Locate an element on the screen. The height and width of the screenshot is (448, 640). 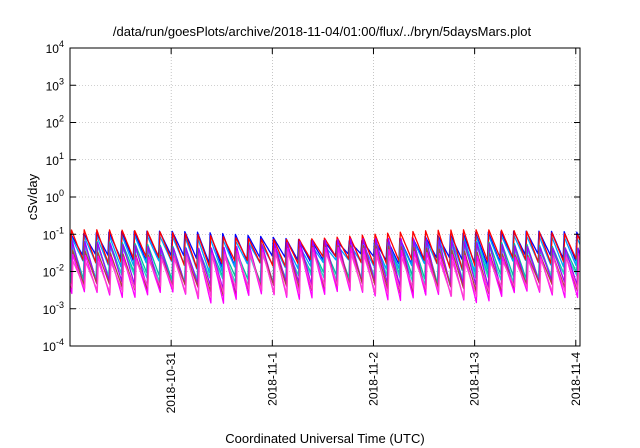
y-tick-label-exponent: -4 is located at coordinates (60, 342).